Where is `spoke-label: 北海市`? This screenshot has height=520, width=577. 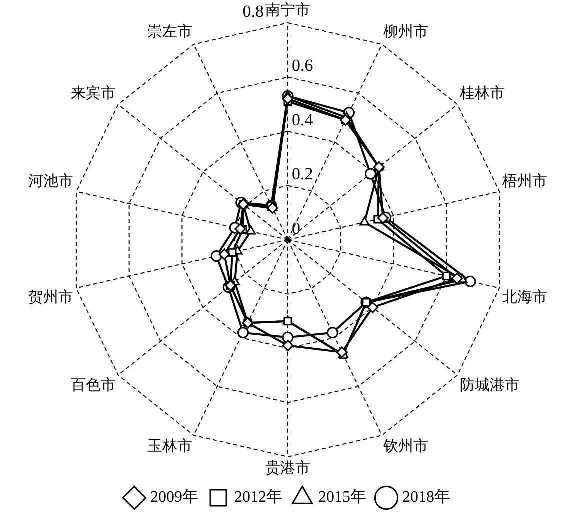 spoke-label: 北海市 is located at coordinates (525, 297).